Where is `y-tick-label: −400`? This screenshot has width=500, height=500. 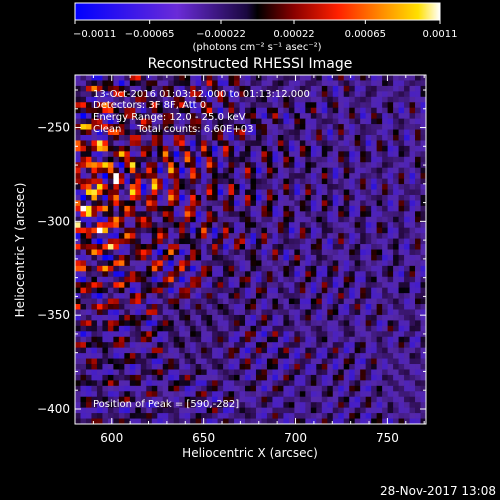 y-tick-label: −400 is located at coordinates (53, 409).